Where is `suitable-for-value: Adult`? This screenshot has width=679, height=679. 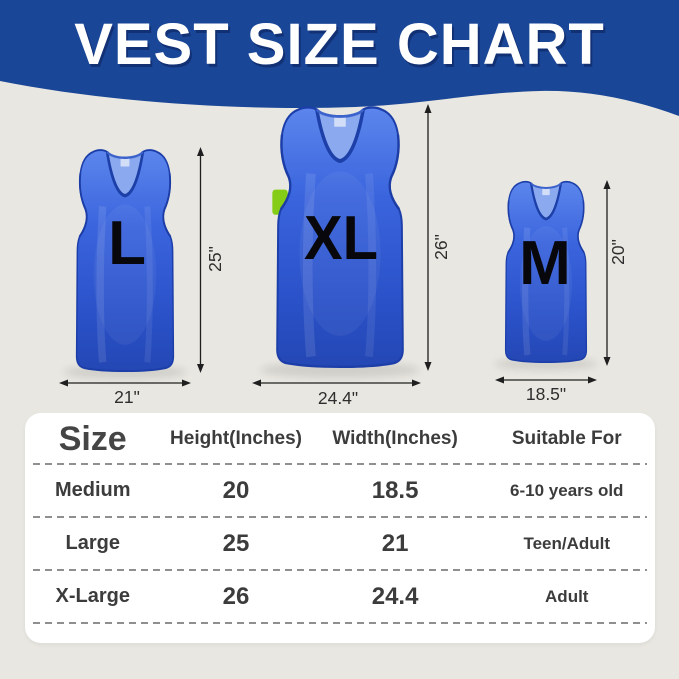 suitable-for-value: Adult is located at coordinates (567, 596).